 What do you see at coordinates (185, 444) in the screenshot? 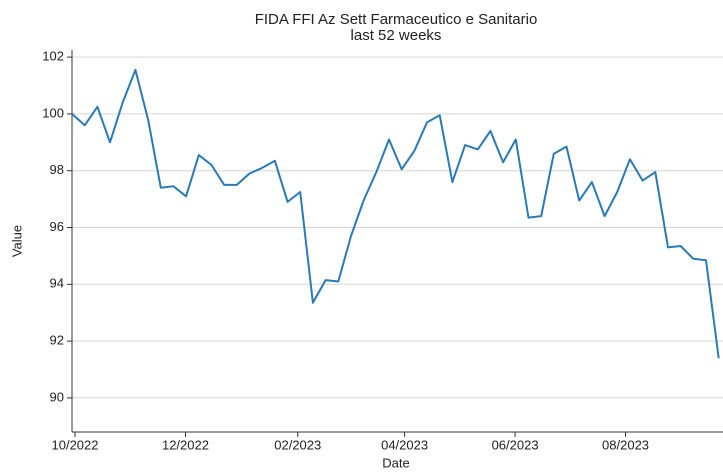
I see `x-tick-label: 12/2022` at bounding box center [185, 444].